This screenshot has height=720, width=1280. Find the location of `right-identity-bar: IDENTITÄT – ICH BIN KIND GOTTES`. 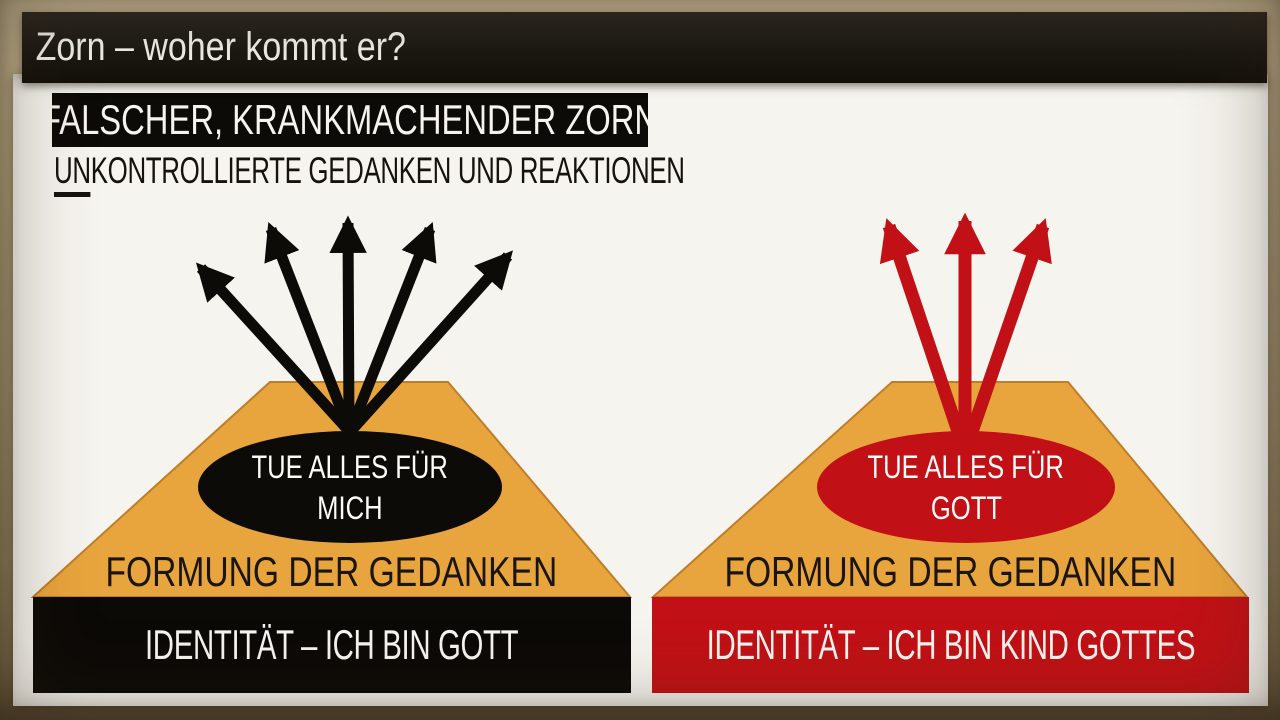

right-identity-bar: IDENTITÄT – ICH BIN KIND GOTTES is located at coordinates (950, 645).